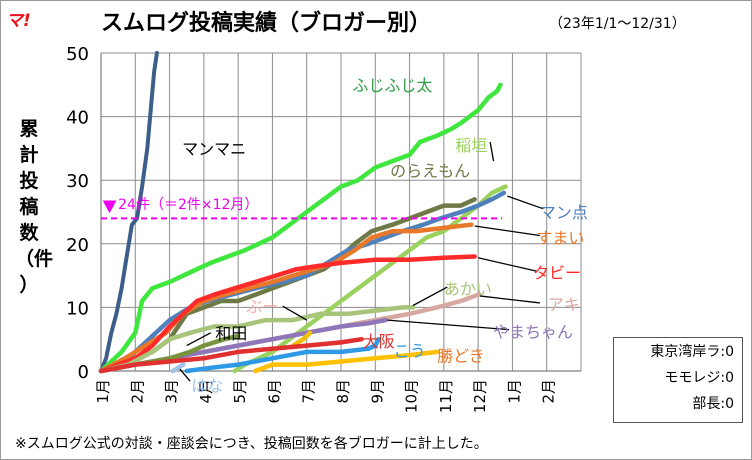 Image resolution: width=752 pixels, height=460 pixels. What do you see at coordinates (240, 391) in the screenshot?
I see `x-tick-label: 5月` at bounding box center [240, 391].